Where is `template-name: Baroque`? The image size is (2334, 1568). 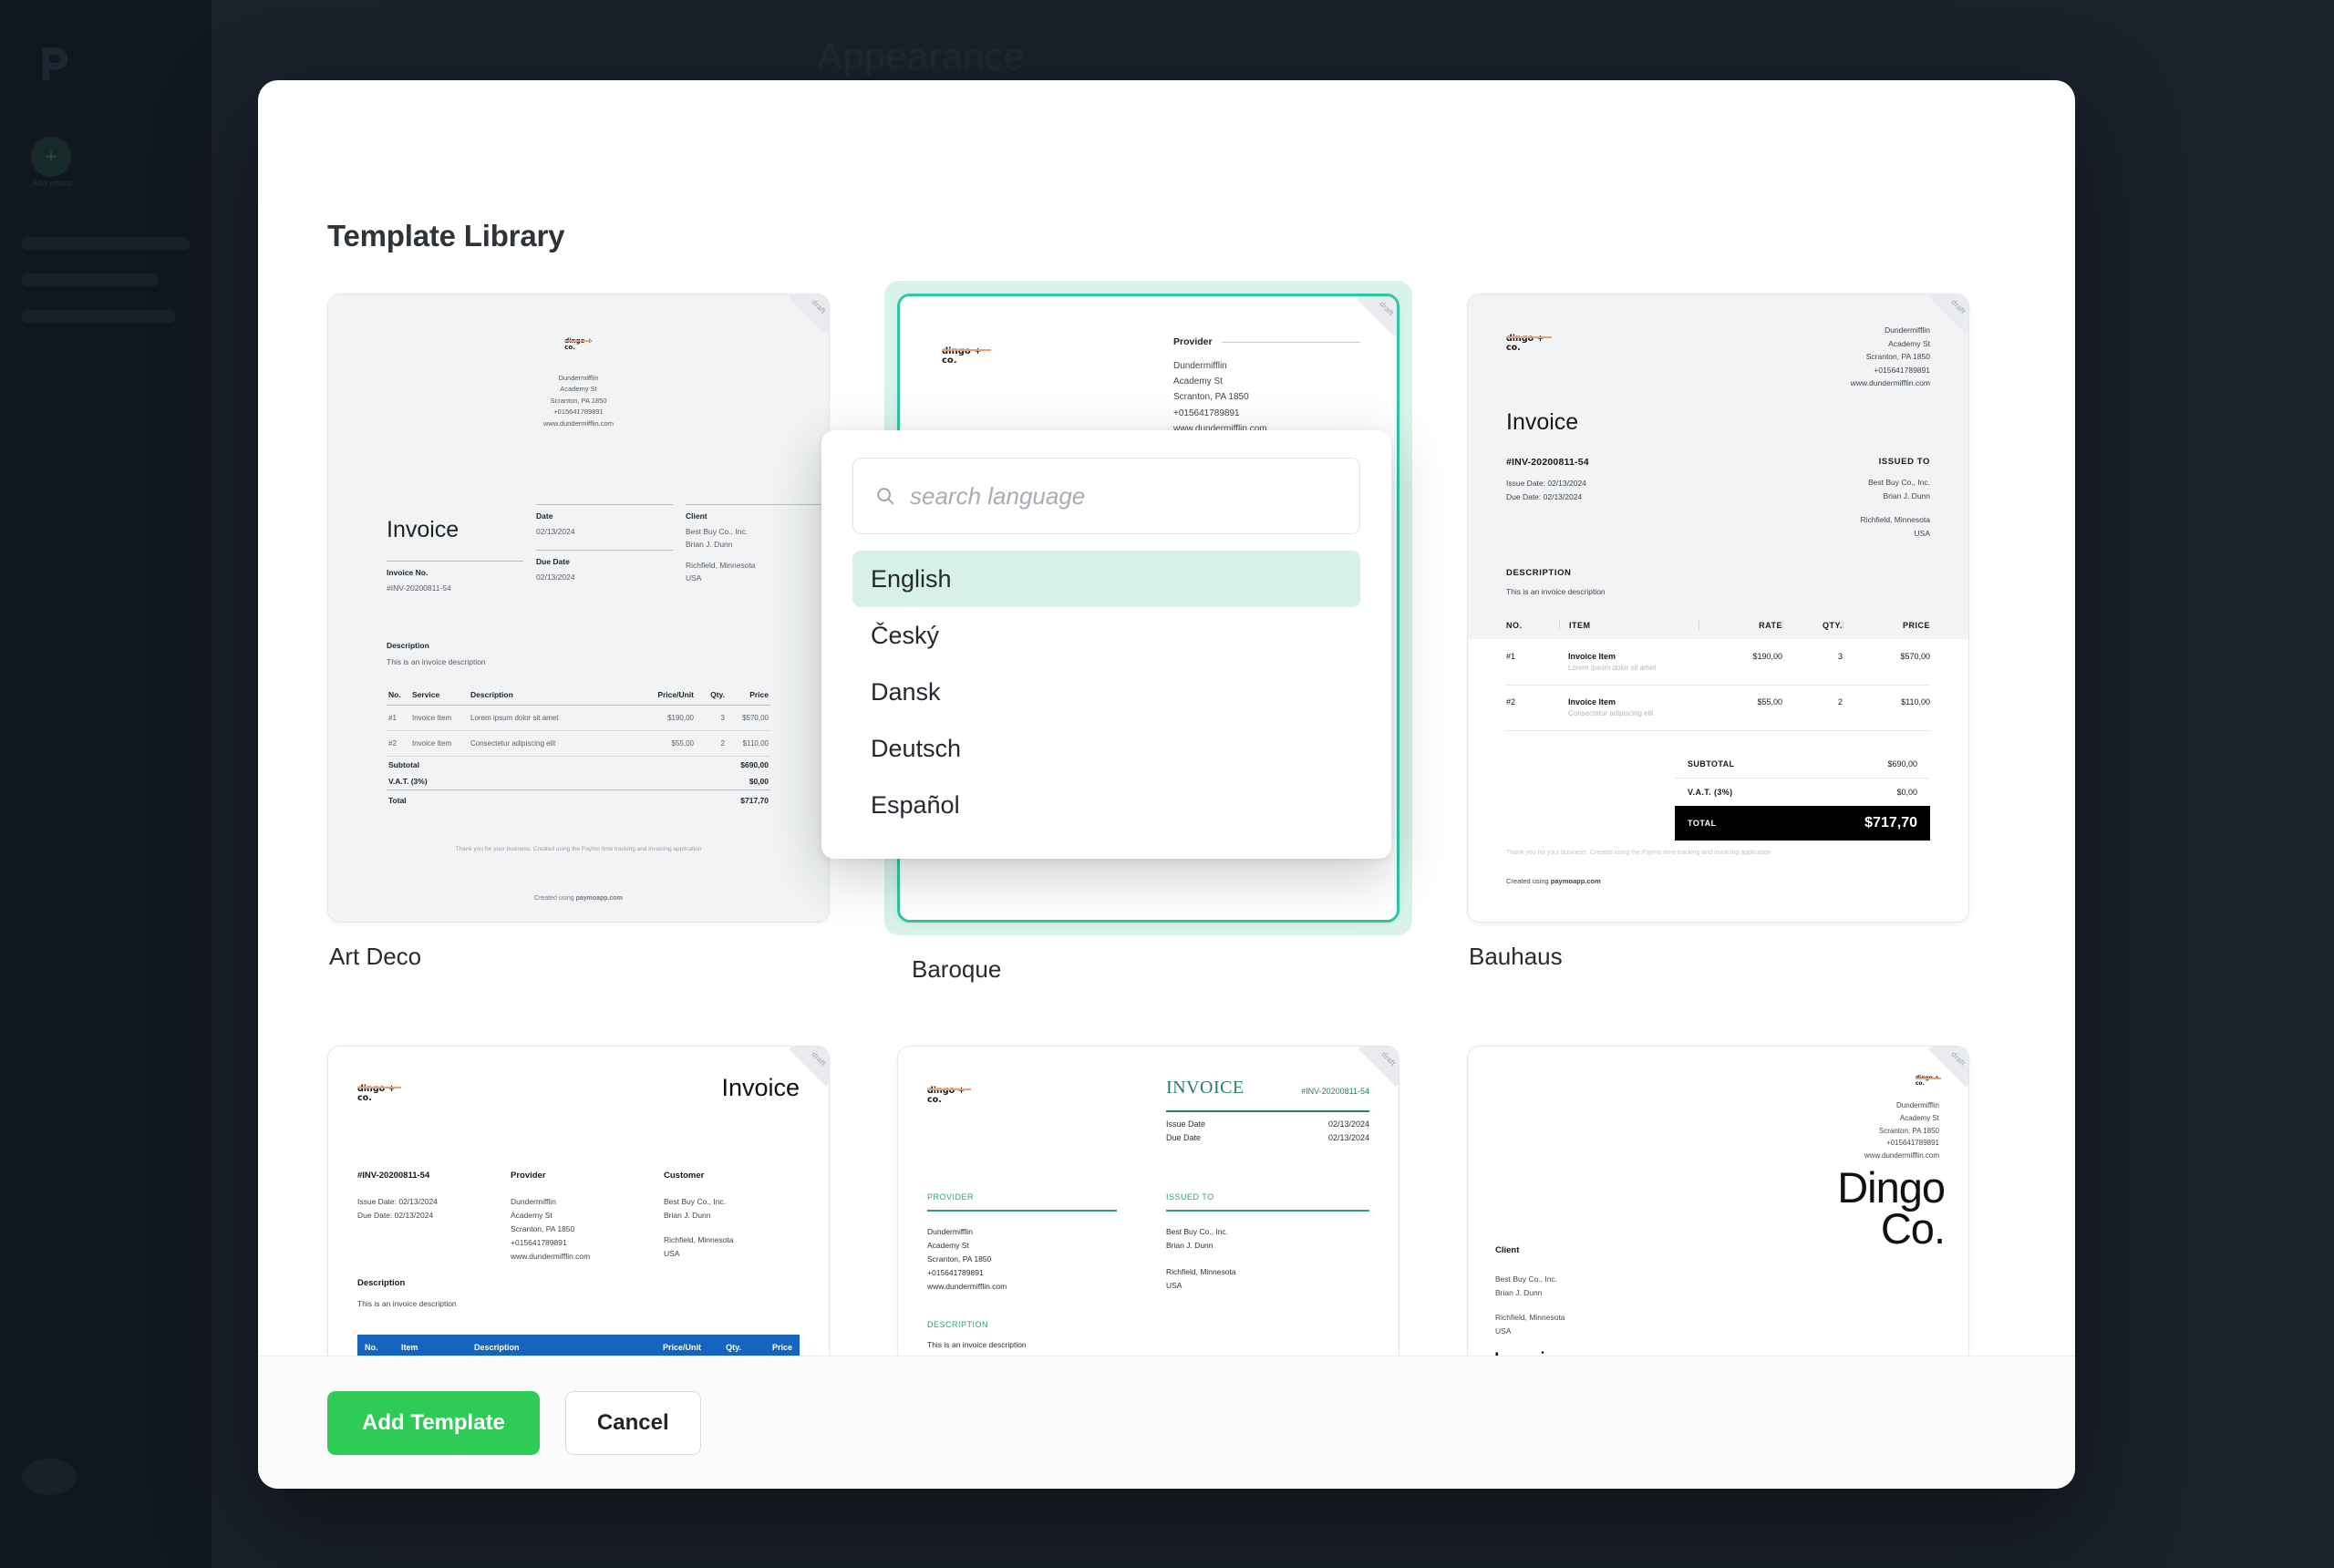 template-name: Baroque is located at coordinates (957, 969).